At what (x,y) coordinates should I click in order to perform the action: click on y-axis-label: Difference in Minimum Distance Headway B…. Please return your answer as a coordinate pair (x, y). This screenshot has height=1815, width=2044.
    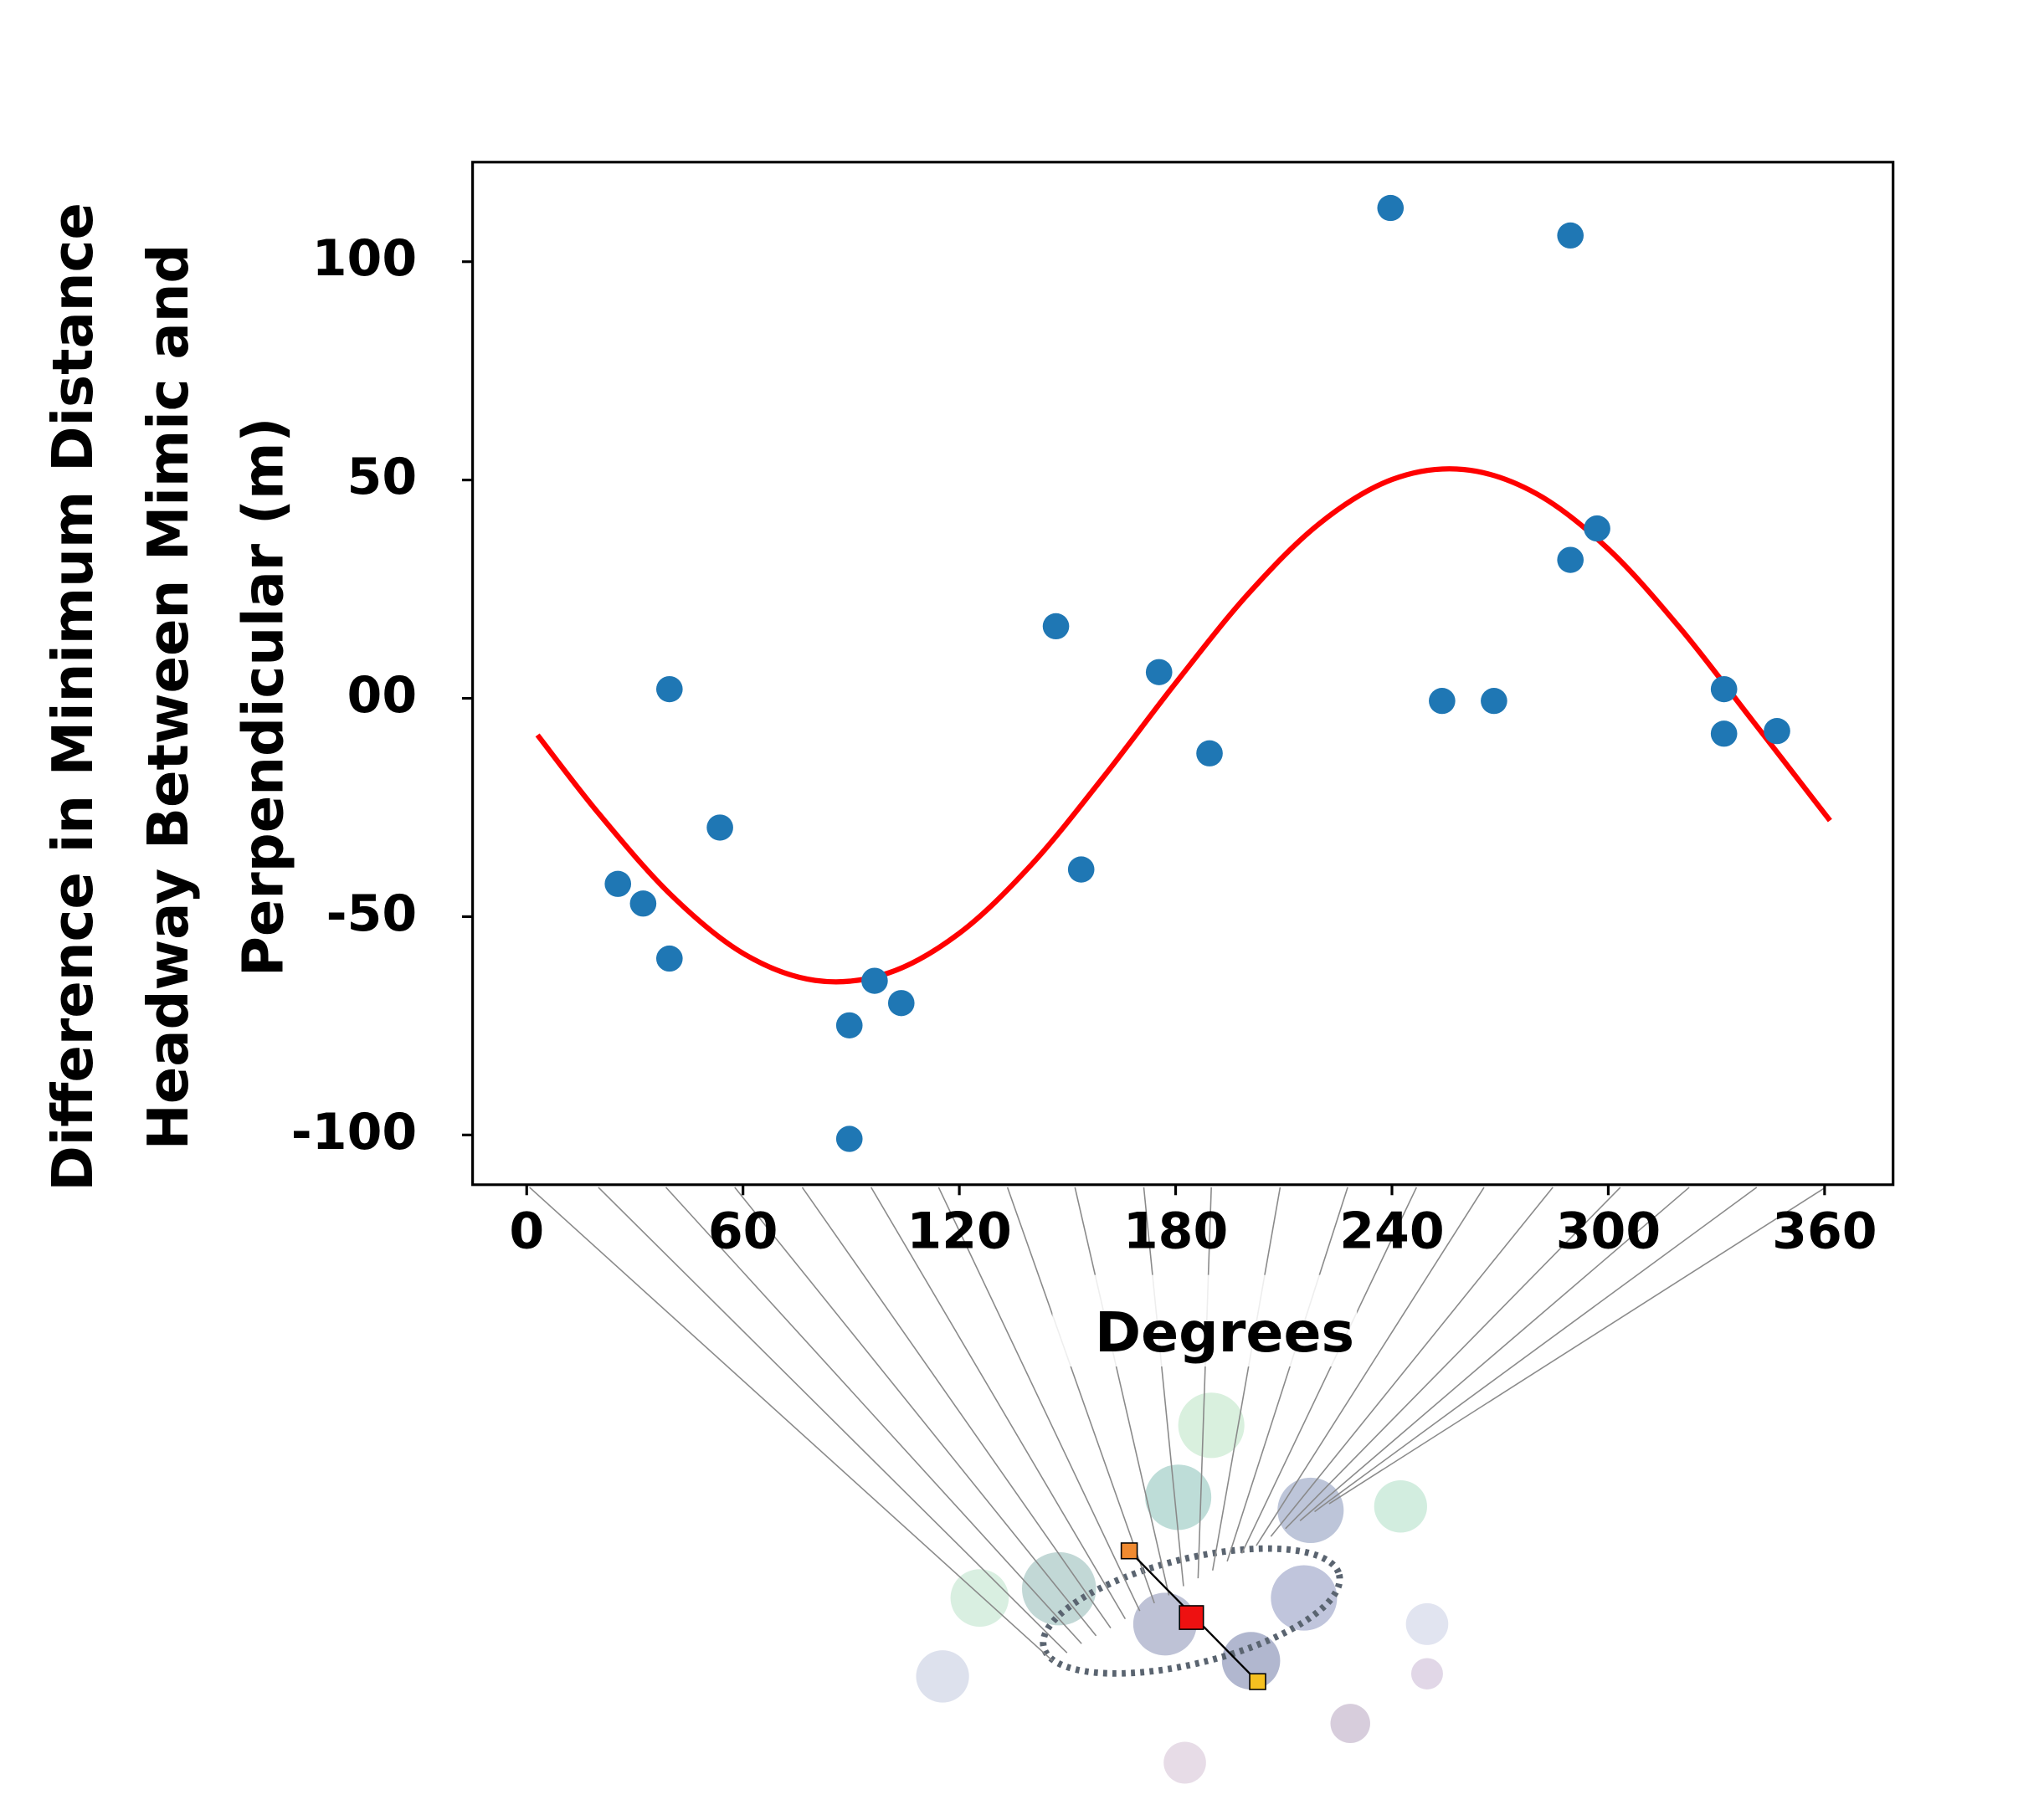
    Looking at the image, I should click on (169, 698).